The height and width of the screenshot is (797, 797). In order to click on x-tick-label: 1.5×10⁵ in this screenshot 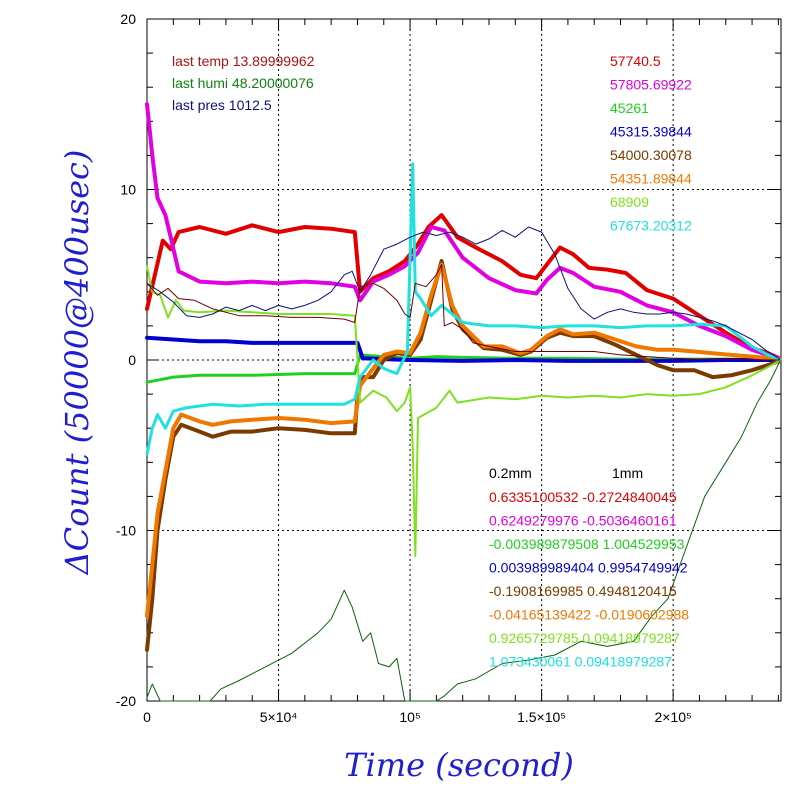, I will do `click(541, 717)`.